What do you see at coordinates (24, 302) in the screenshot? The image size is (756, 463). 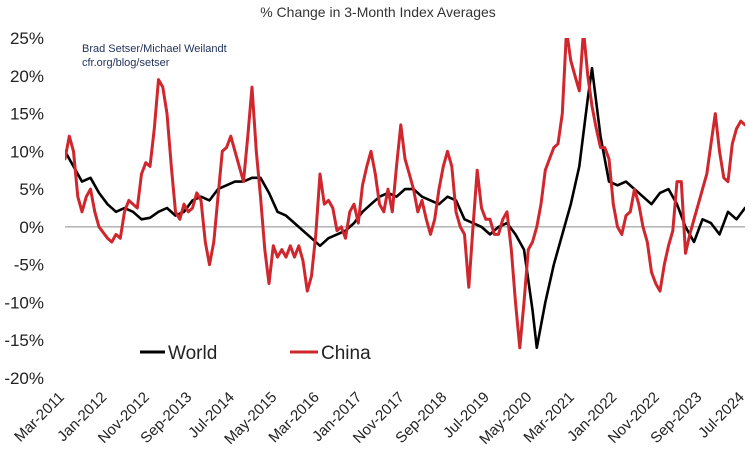 I see `y-tick-label: -10%` at bounding box center [24, 302].